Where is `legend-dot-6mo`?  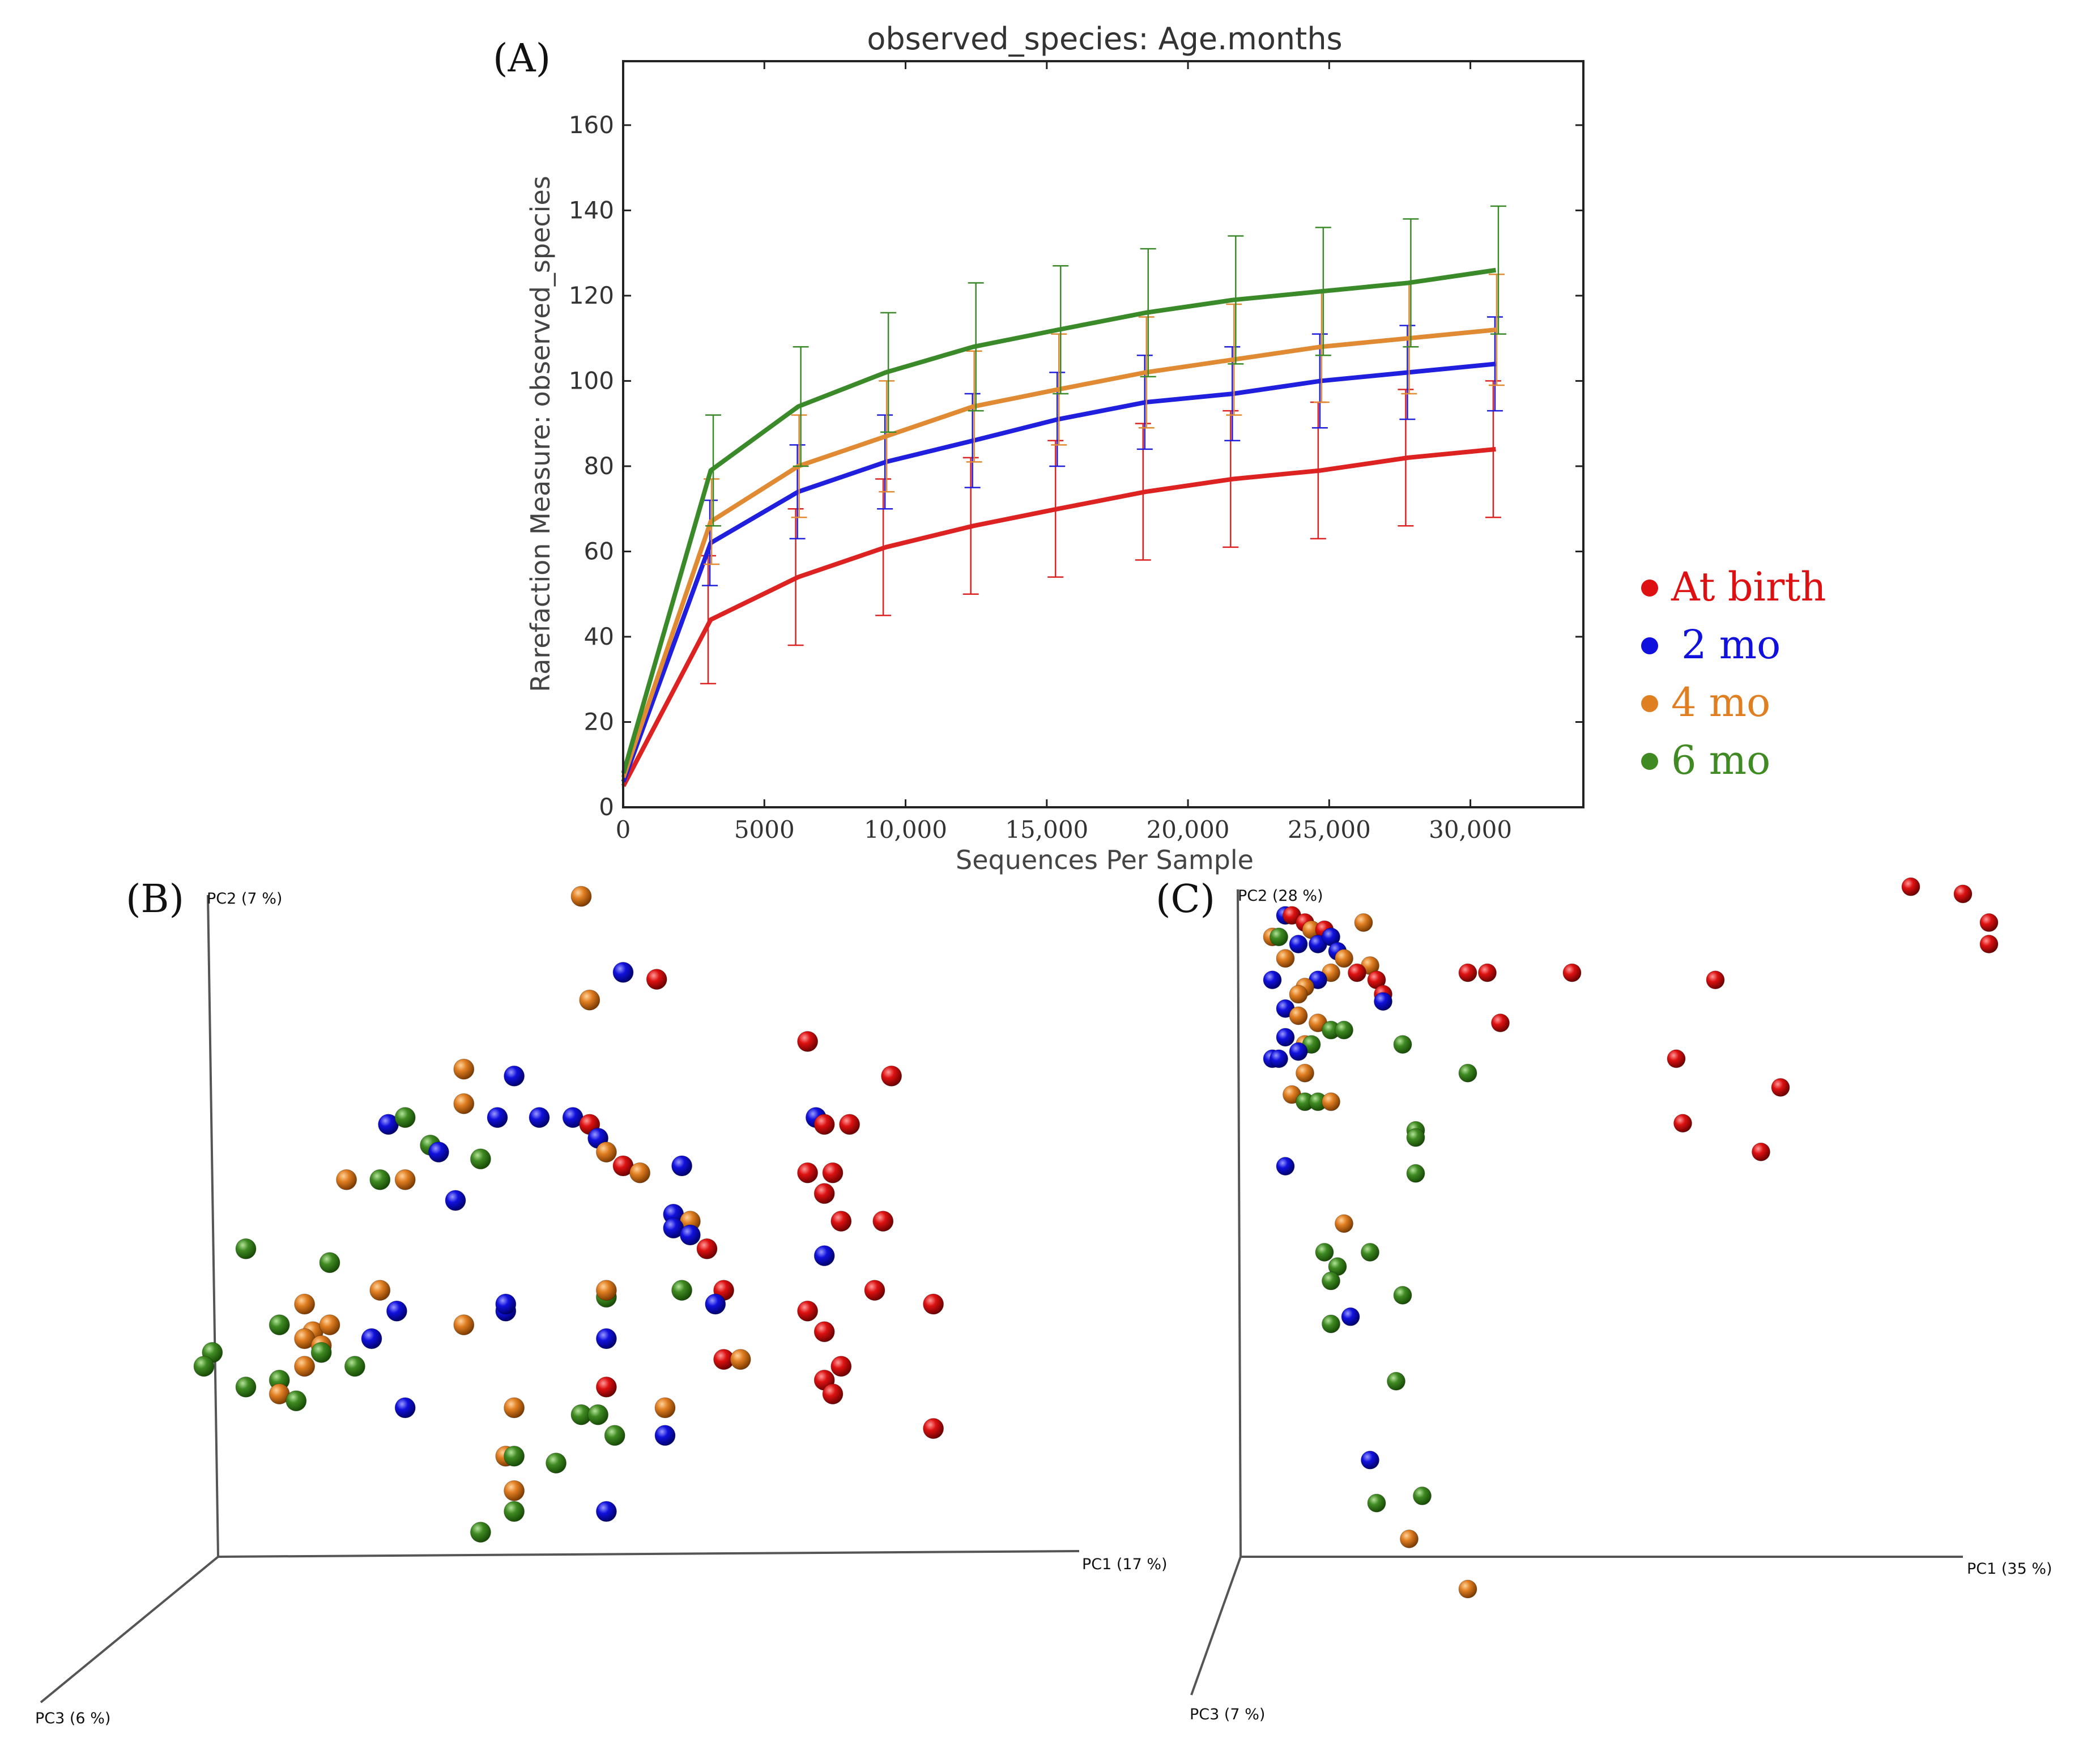
legend-dot-6mo is located at coordinates (1649, 762).